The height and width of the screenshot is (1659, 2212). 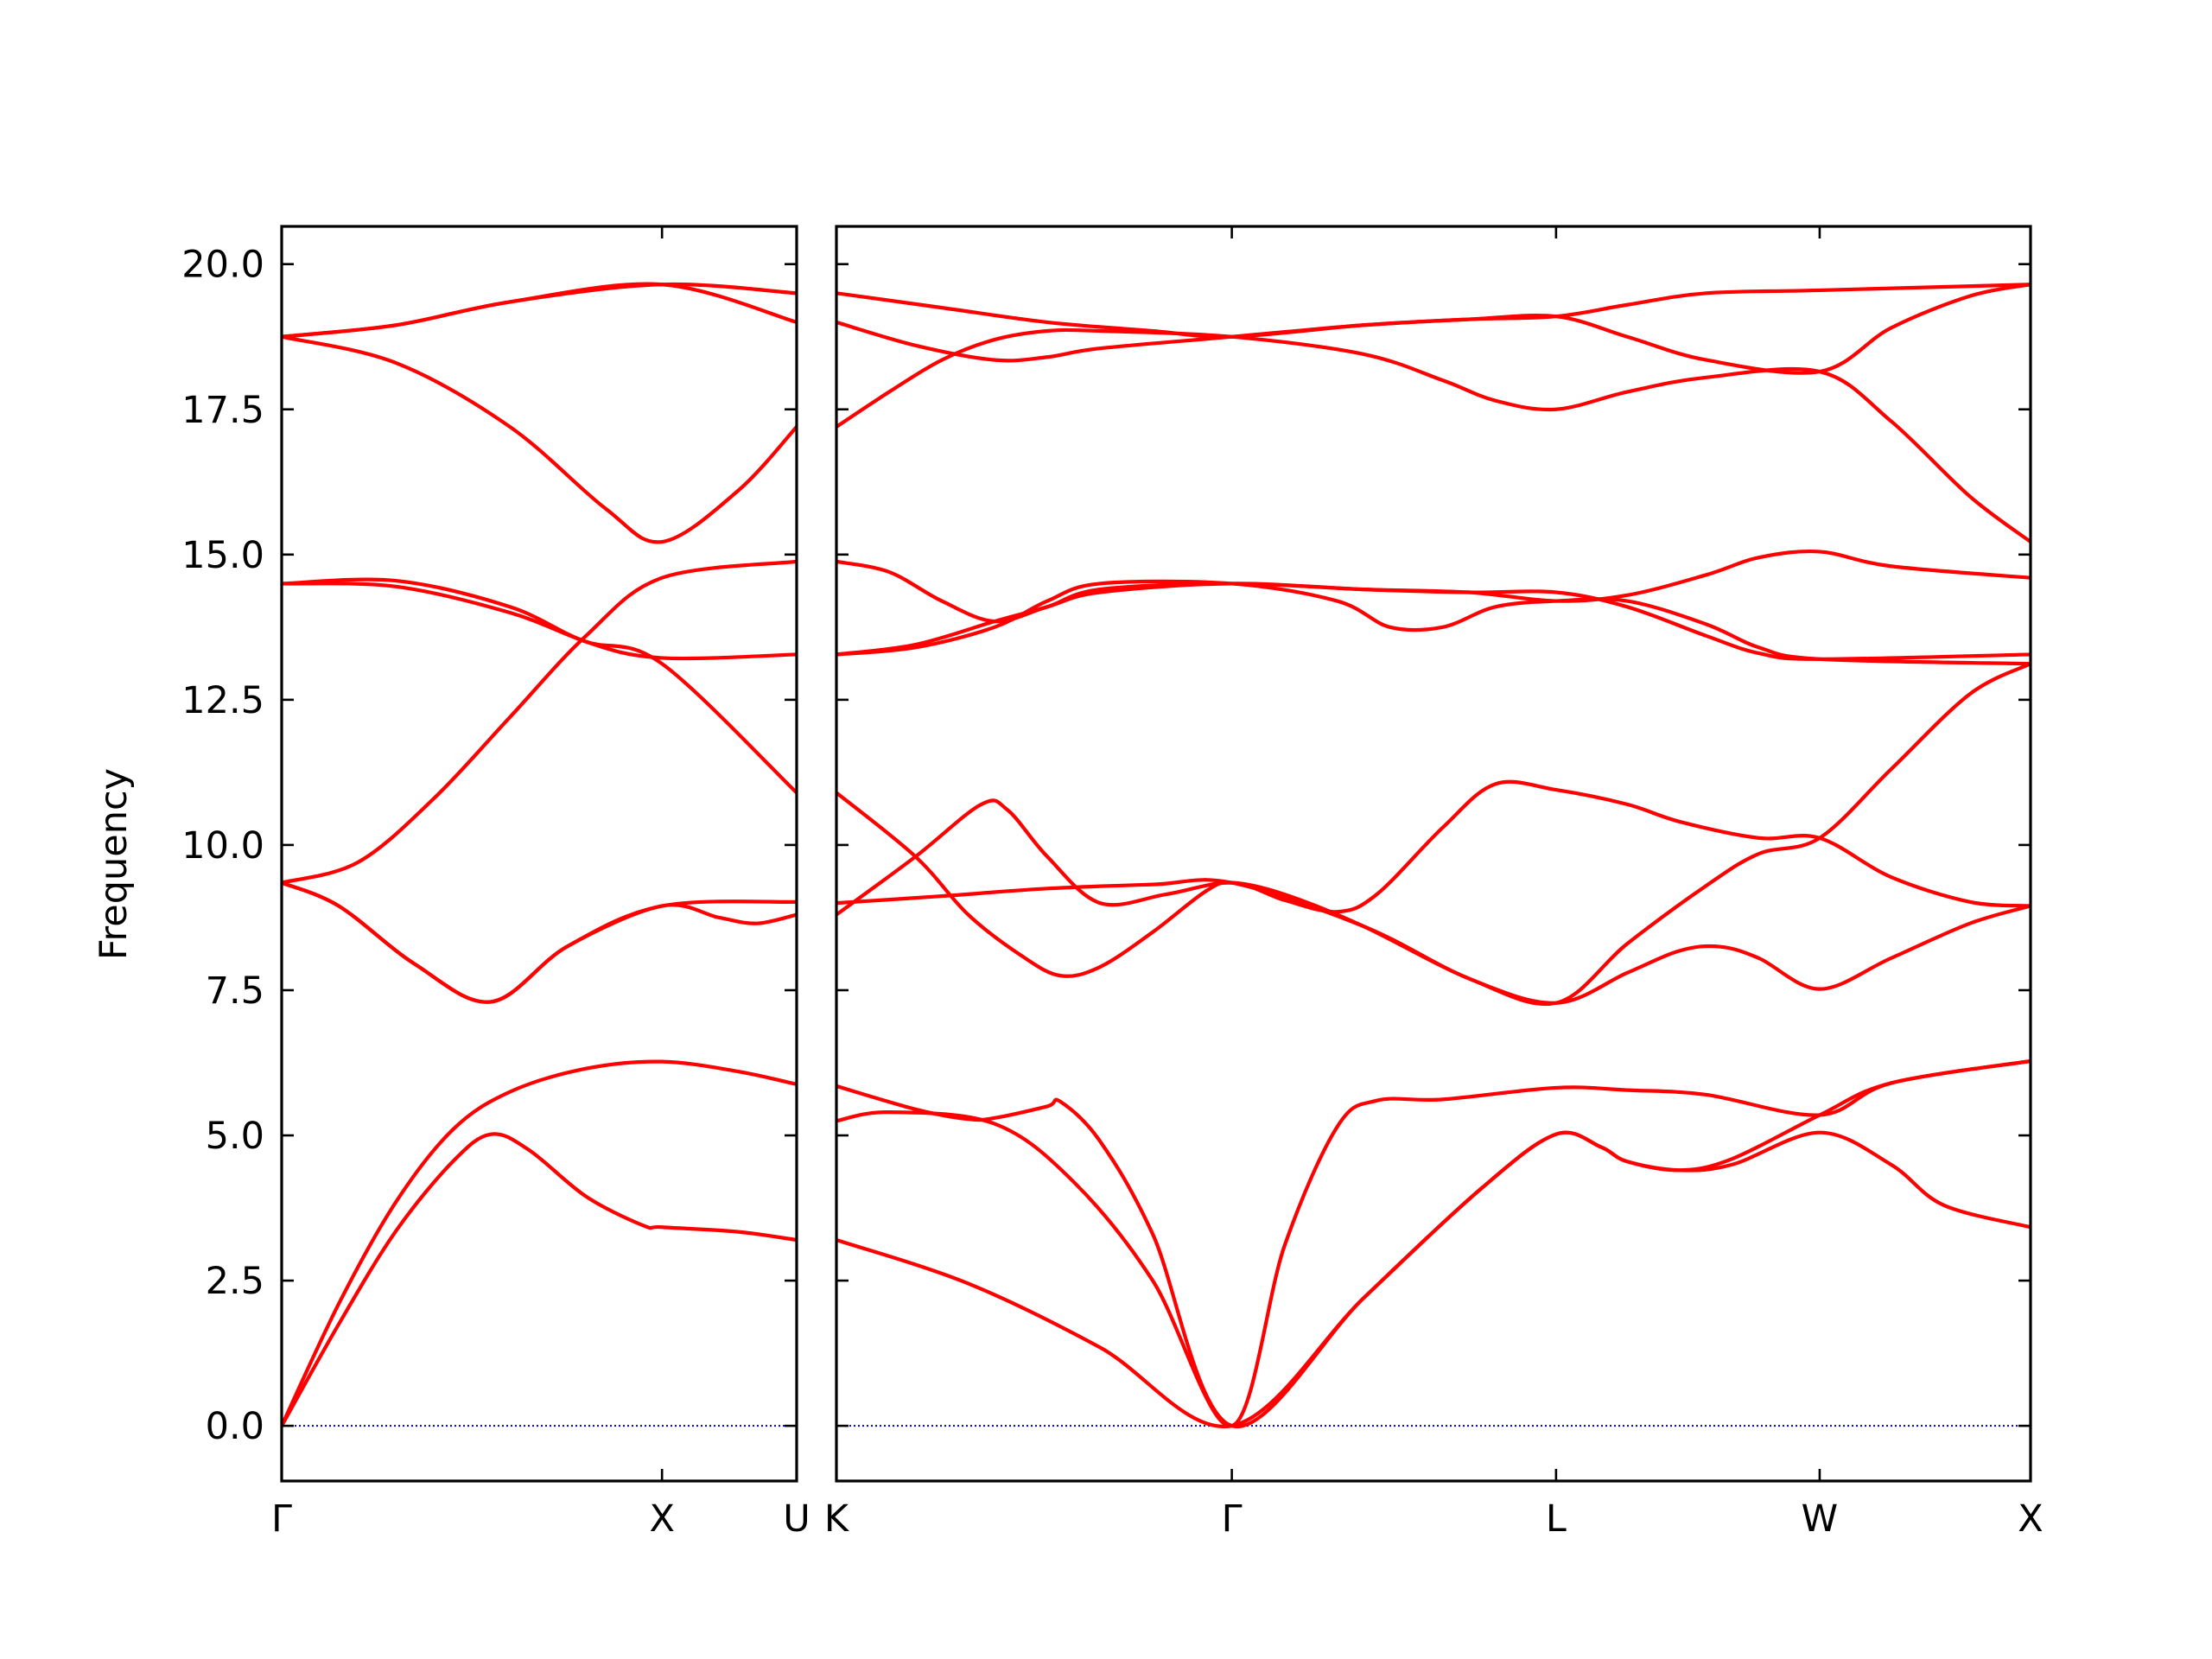 I want to click on x-tick-label-U: U, so click(x=796, y=1519).